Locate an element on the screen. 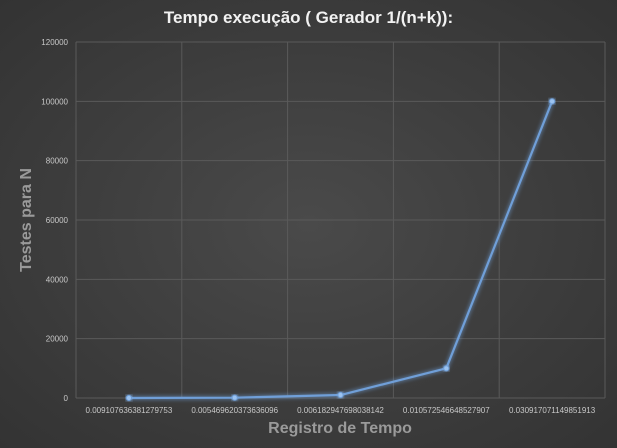 The width and height of the screenshot is (617, 448). y-tick-label: 20000 is located at coordinates (57, 339).